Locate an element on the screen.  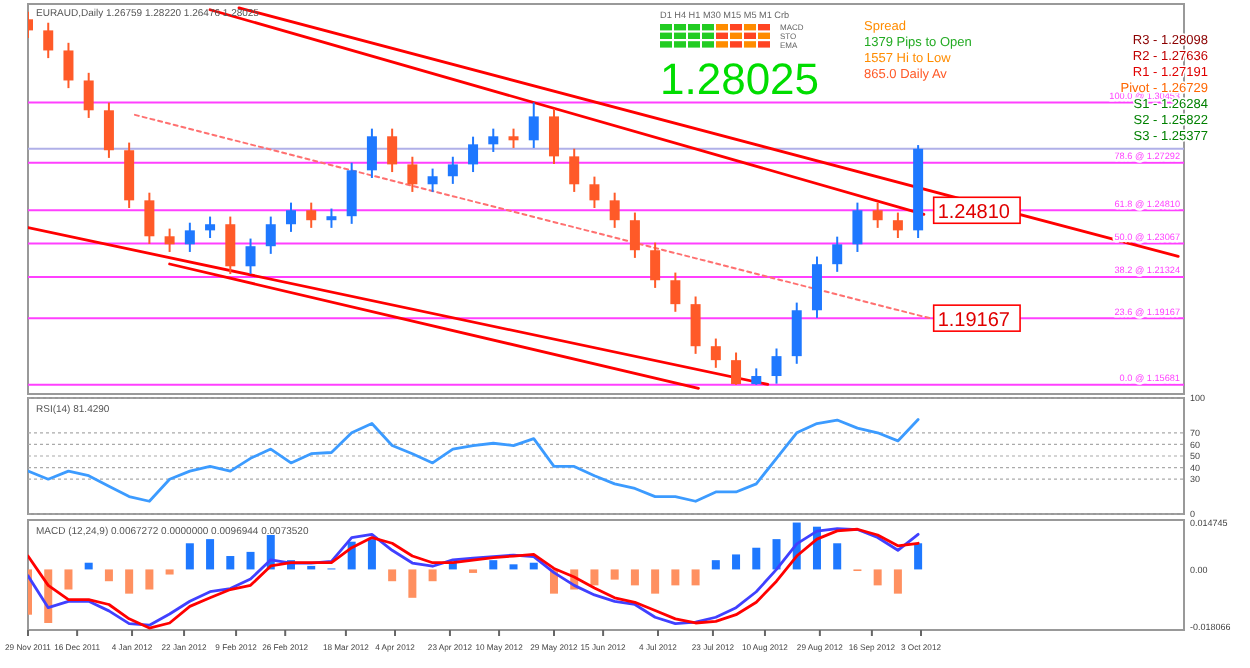
line-series is located at coordinates (474, 460).